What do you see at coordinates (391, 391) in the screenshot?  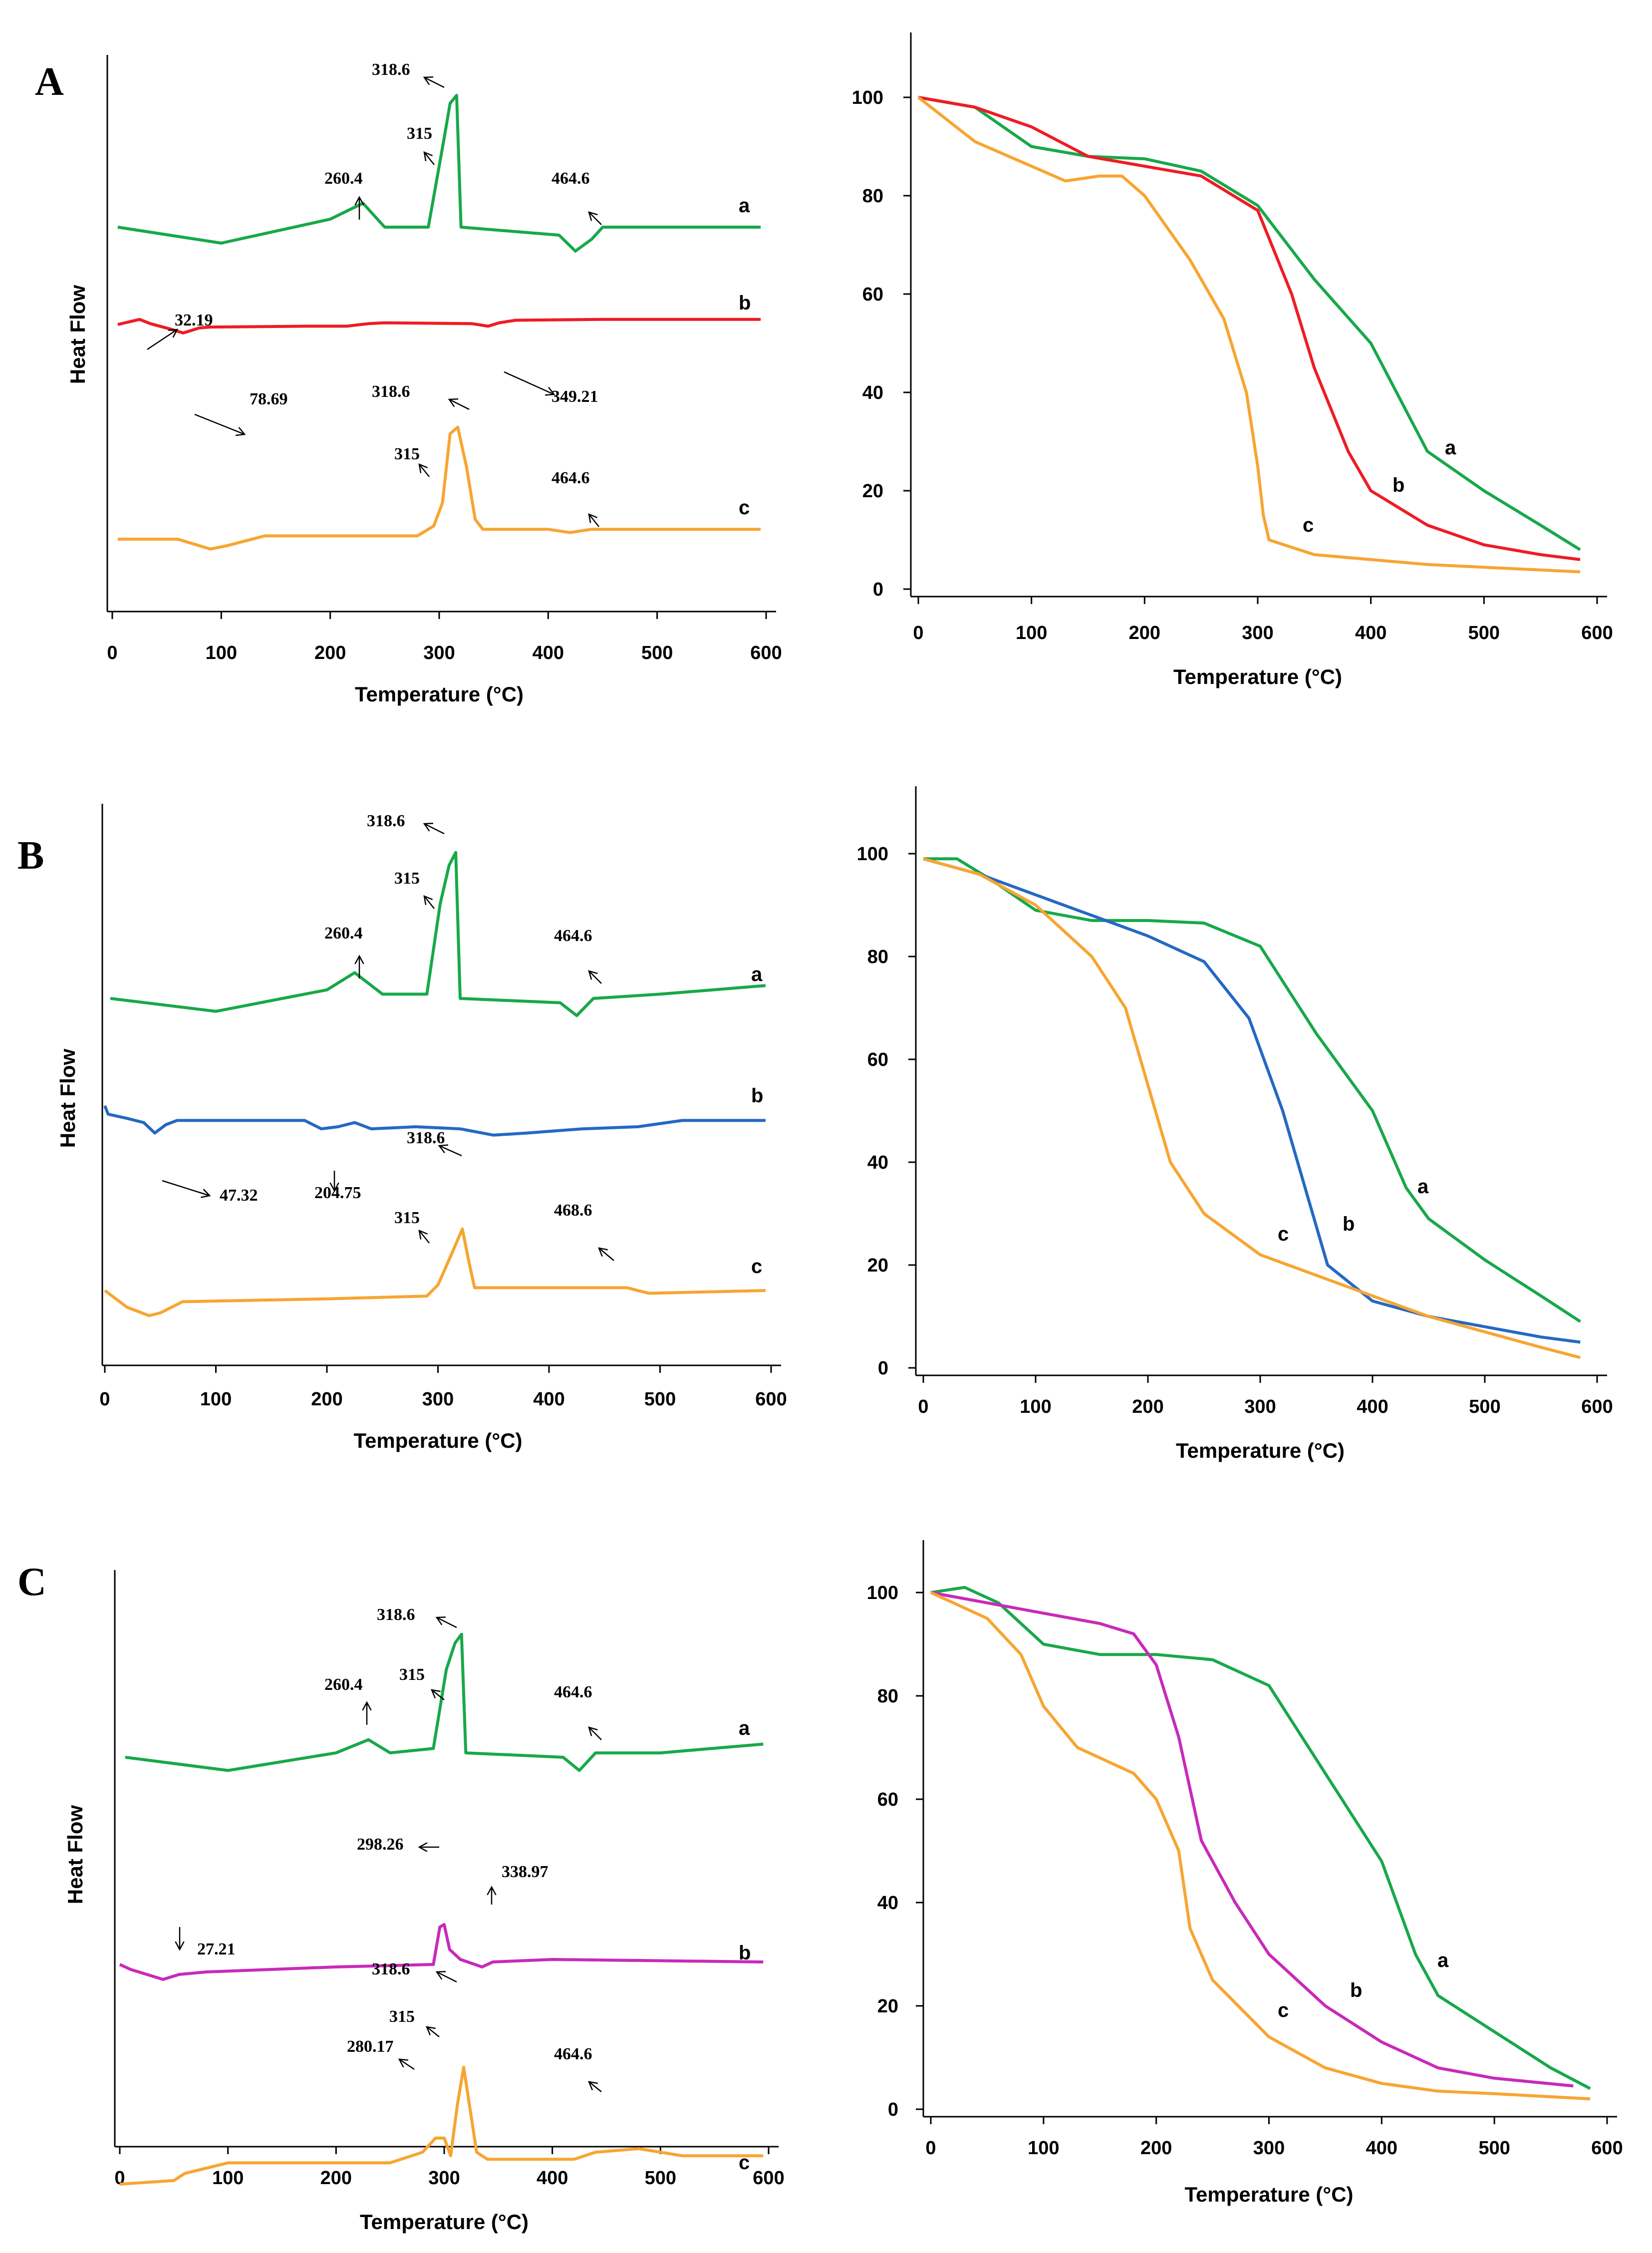 I see `peak-annotation: 318.6` at bounding box center [391, 391].